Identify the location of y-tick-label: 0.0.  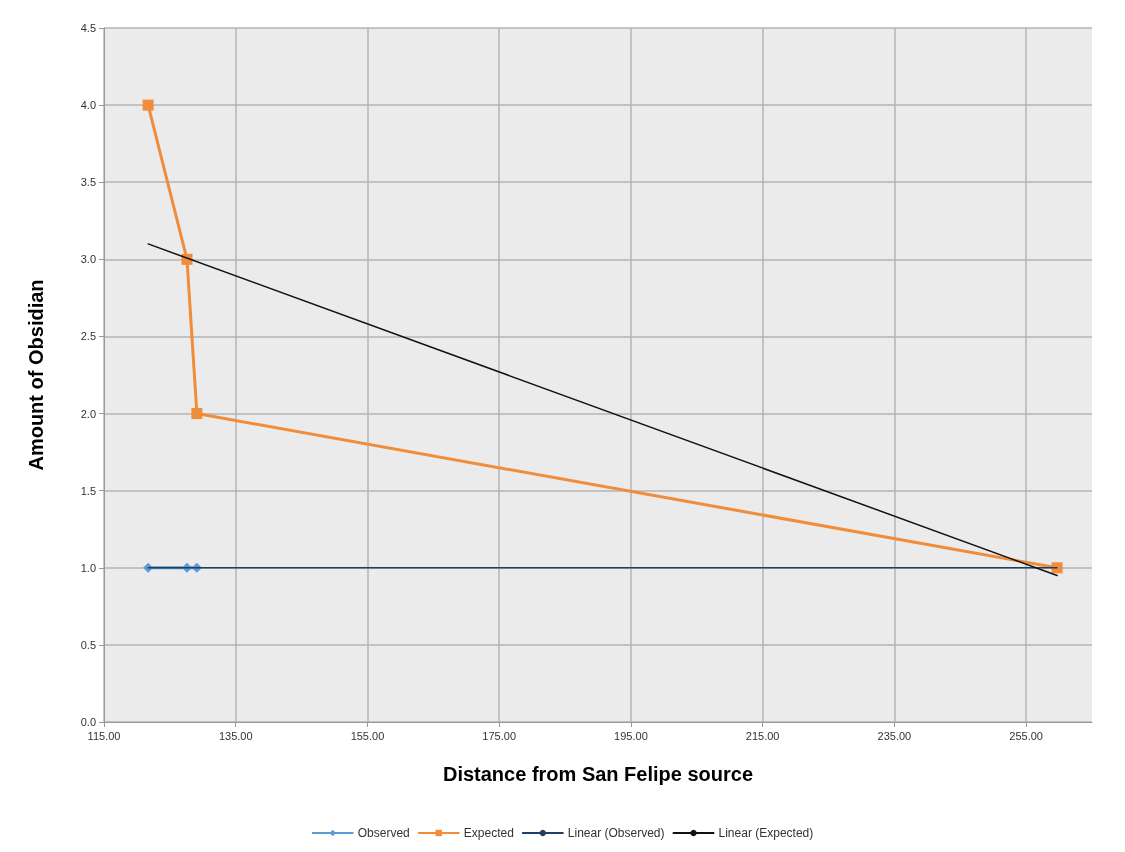
(88, 722).